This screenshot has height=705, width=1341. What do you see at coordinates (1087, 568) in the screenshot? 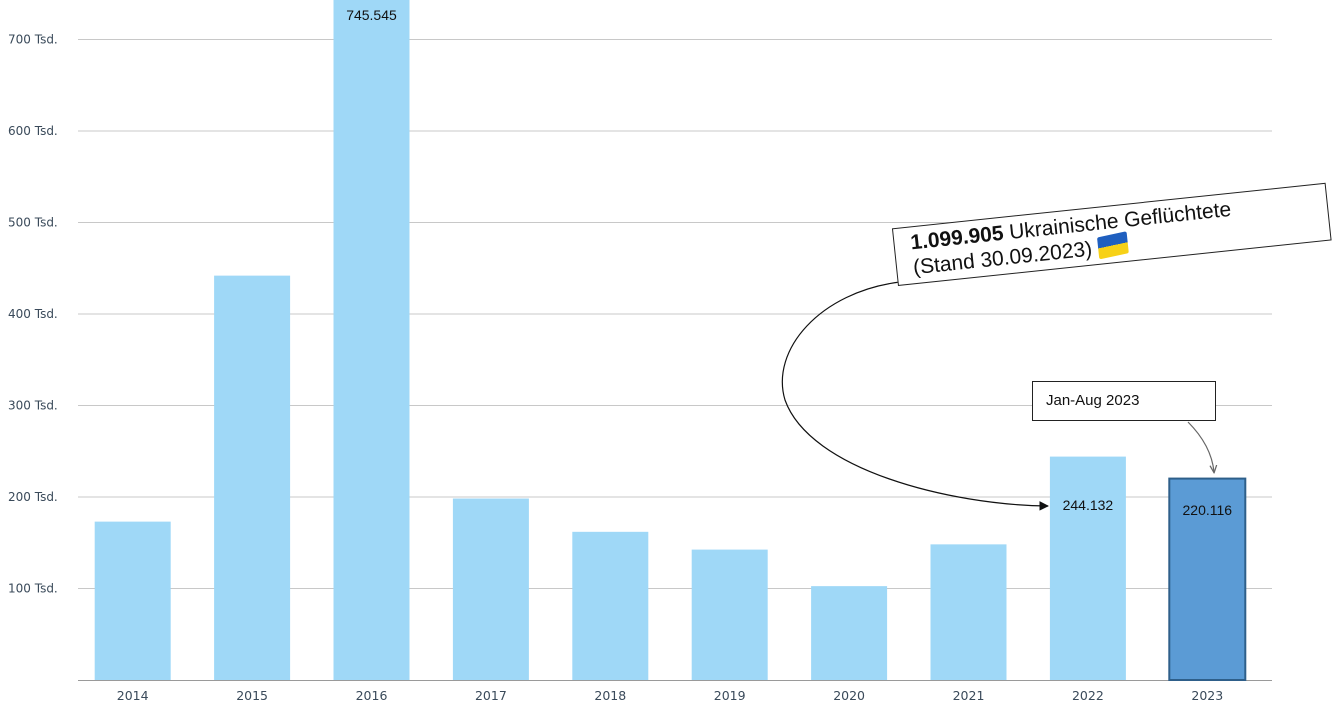
I see `bar-2022` at bounding box center [1087, 568].